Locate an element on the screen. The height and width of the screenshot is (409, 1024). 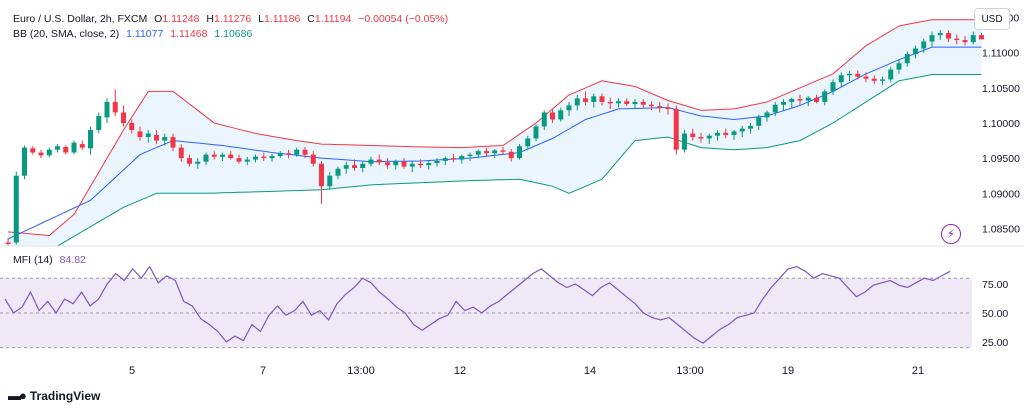
tradingview-logo: ▬● TradingView is located at coordinates (54, 395).